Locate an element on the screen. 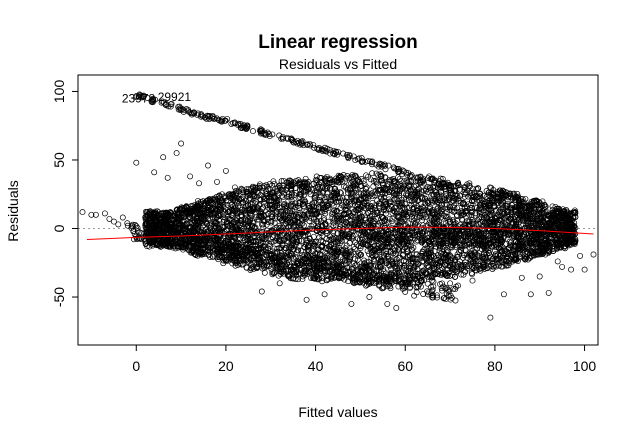 This screenshot has width=640, height=443. chart-title: Linear regression is located at coordinates (337, 42).